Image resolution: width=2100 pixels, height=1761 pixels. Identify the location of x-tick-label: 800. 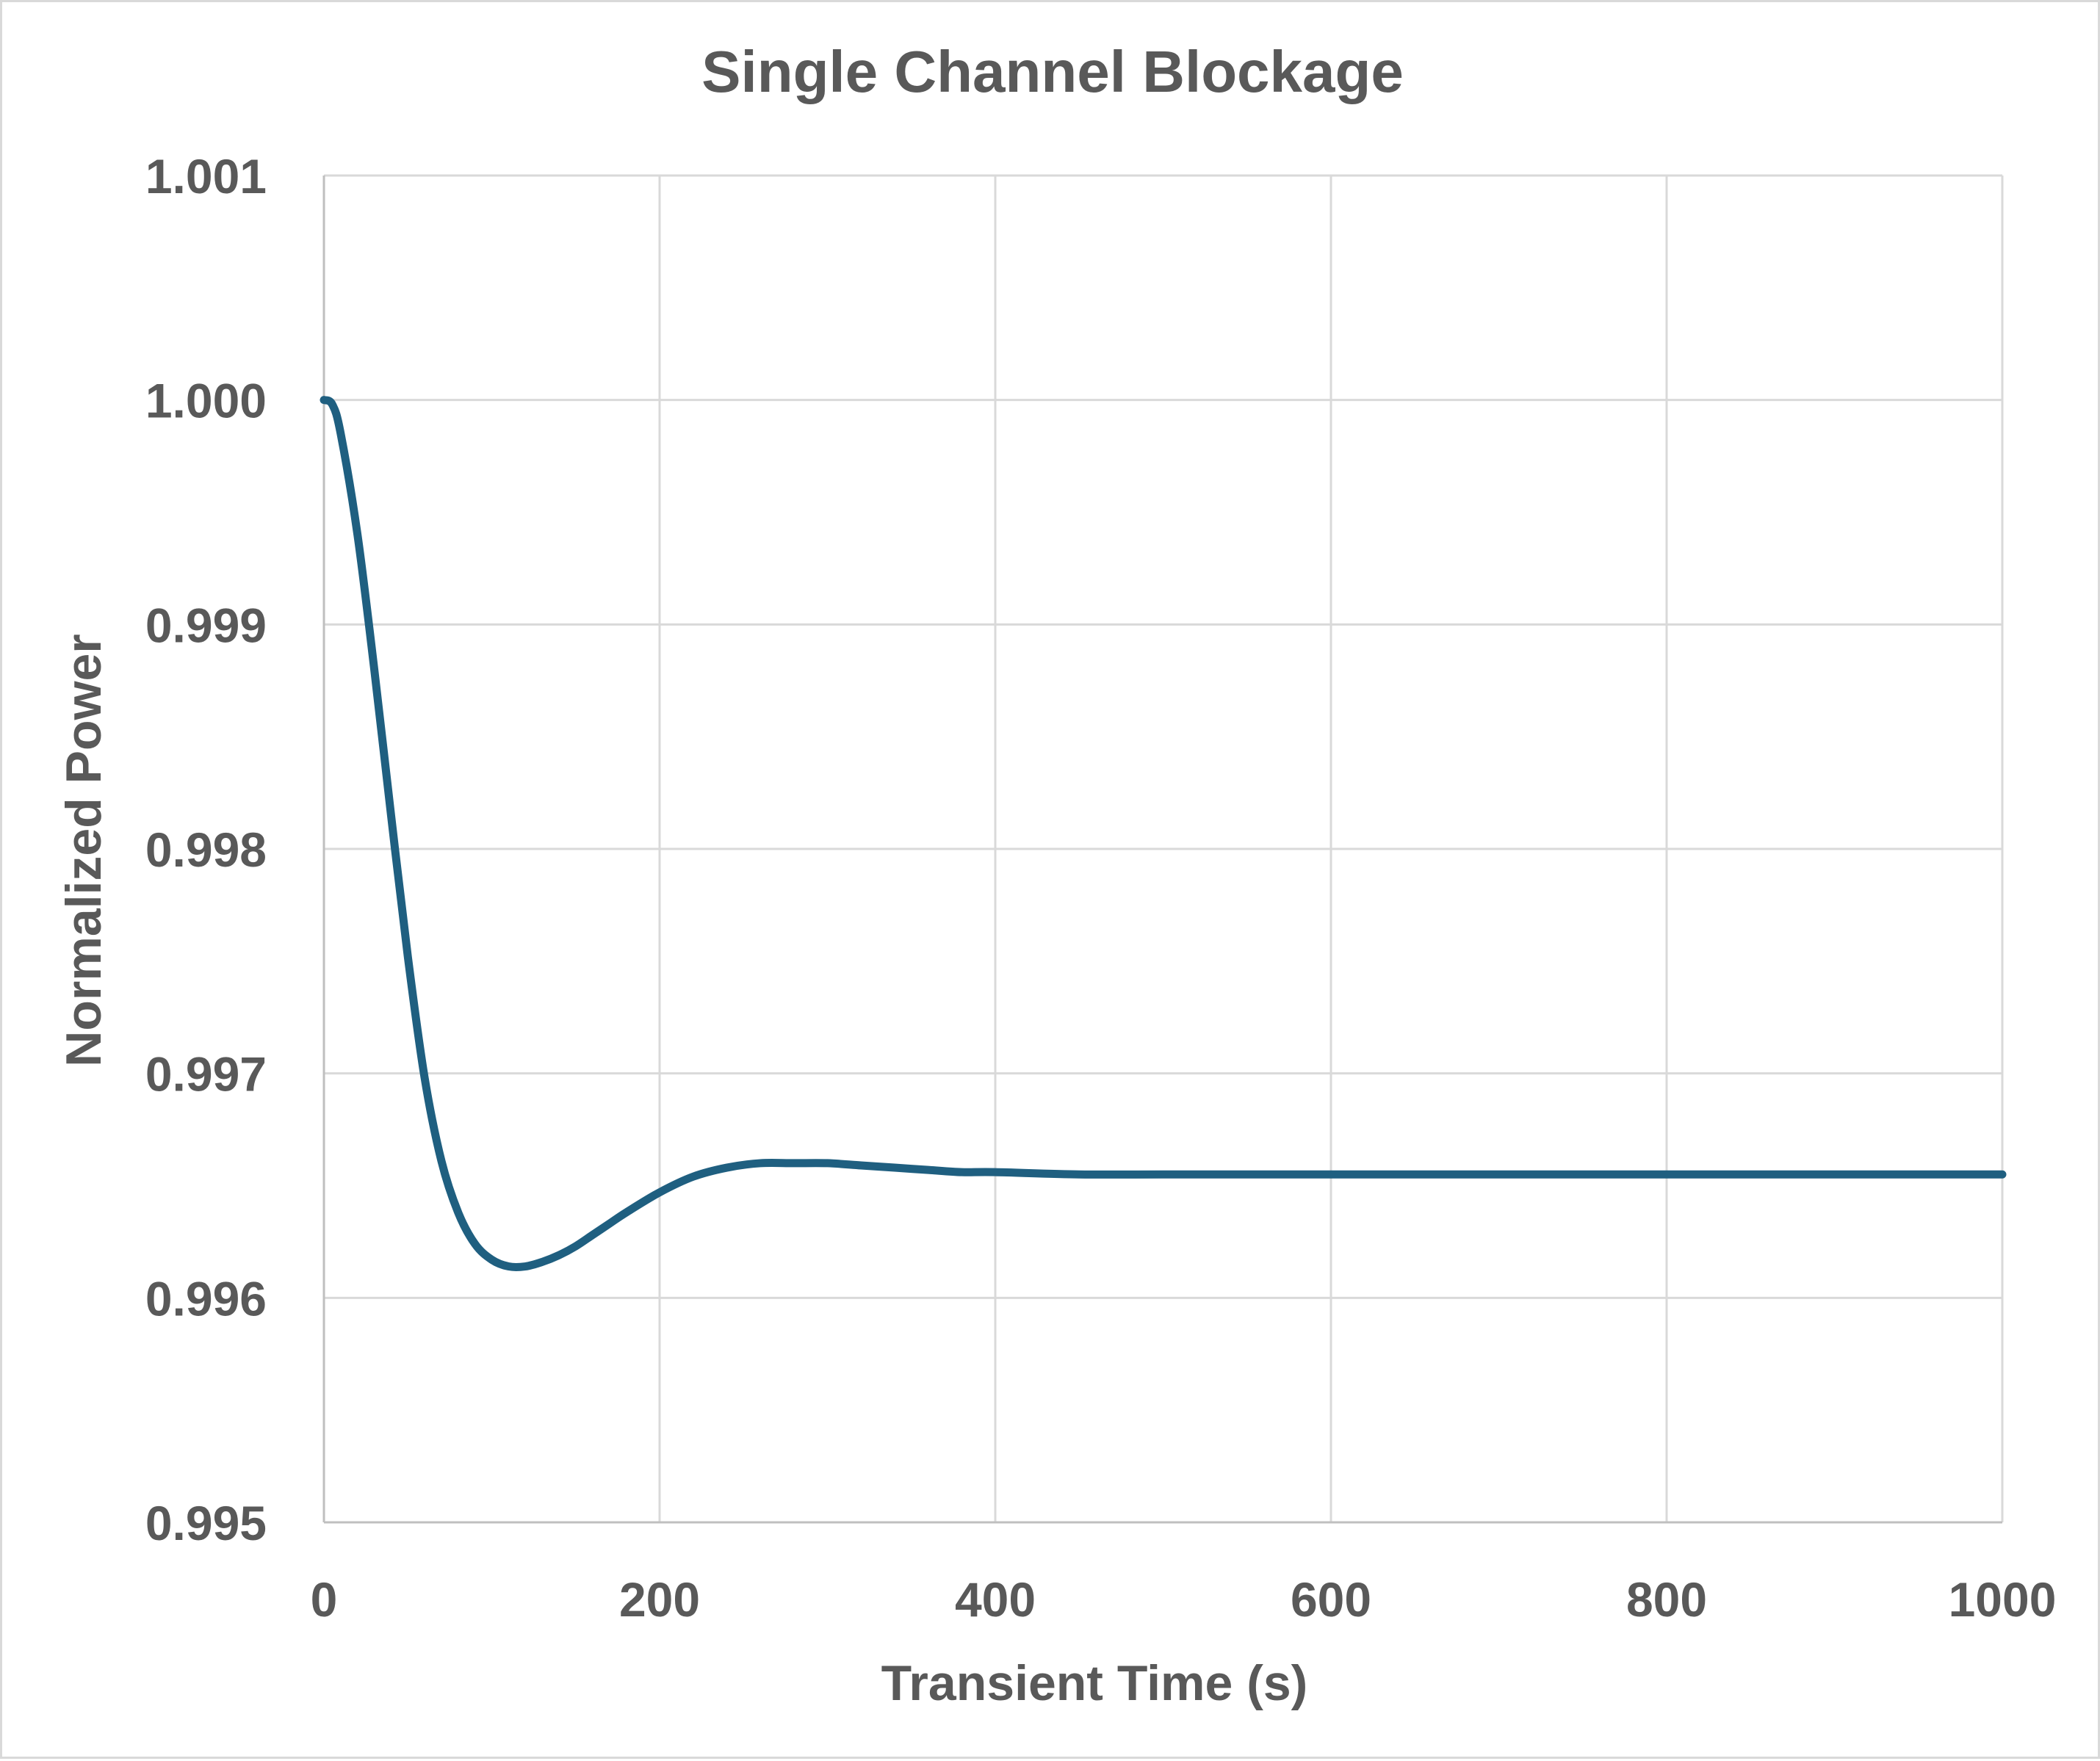
(1666, 1599).